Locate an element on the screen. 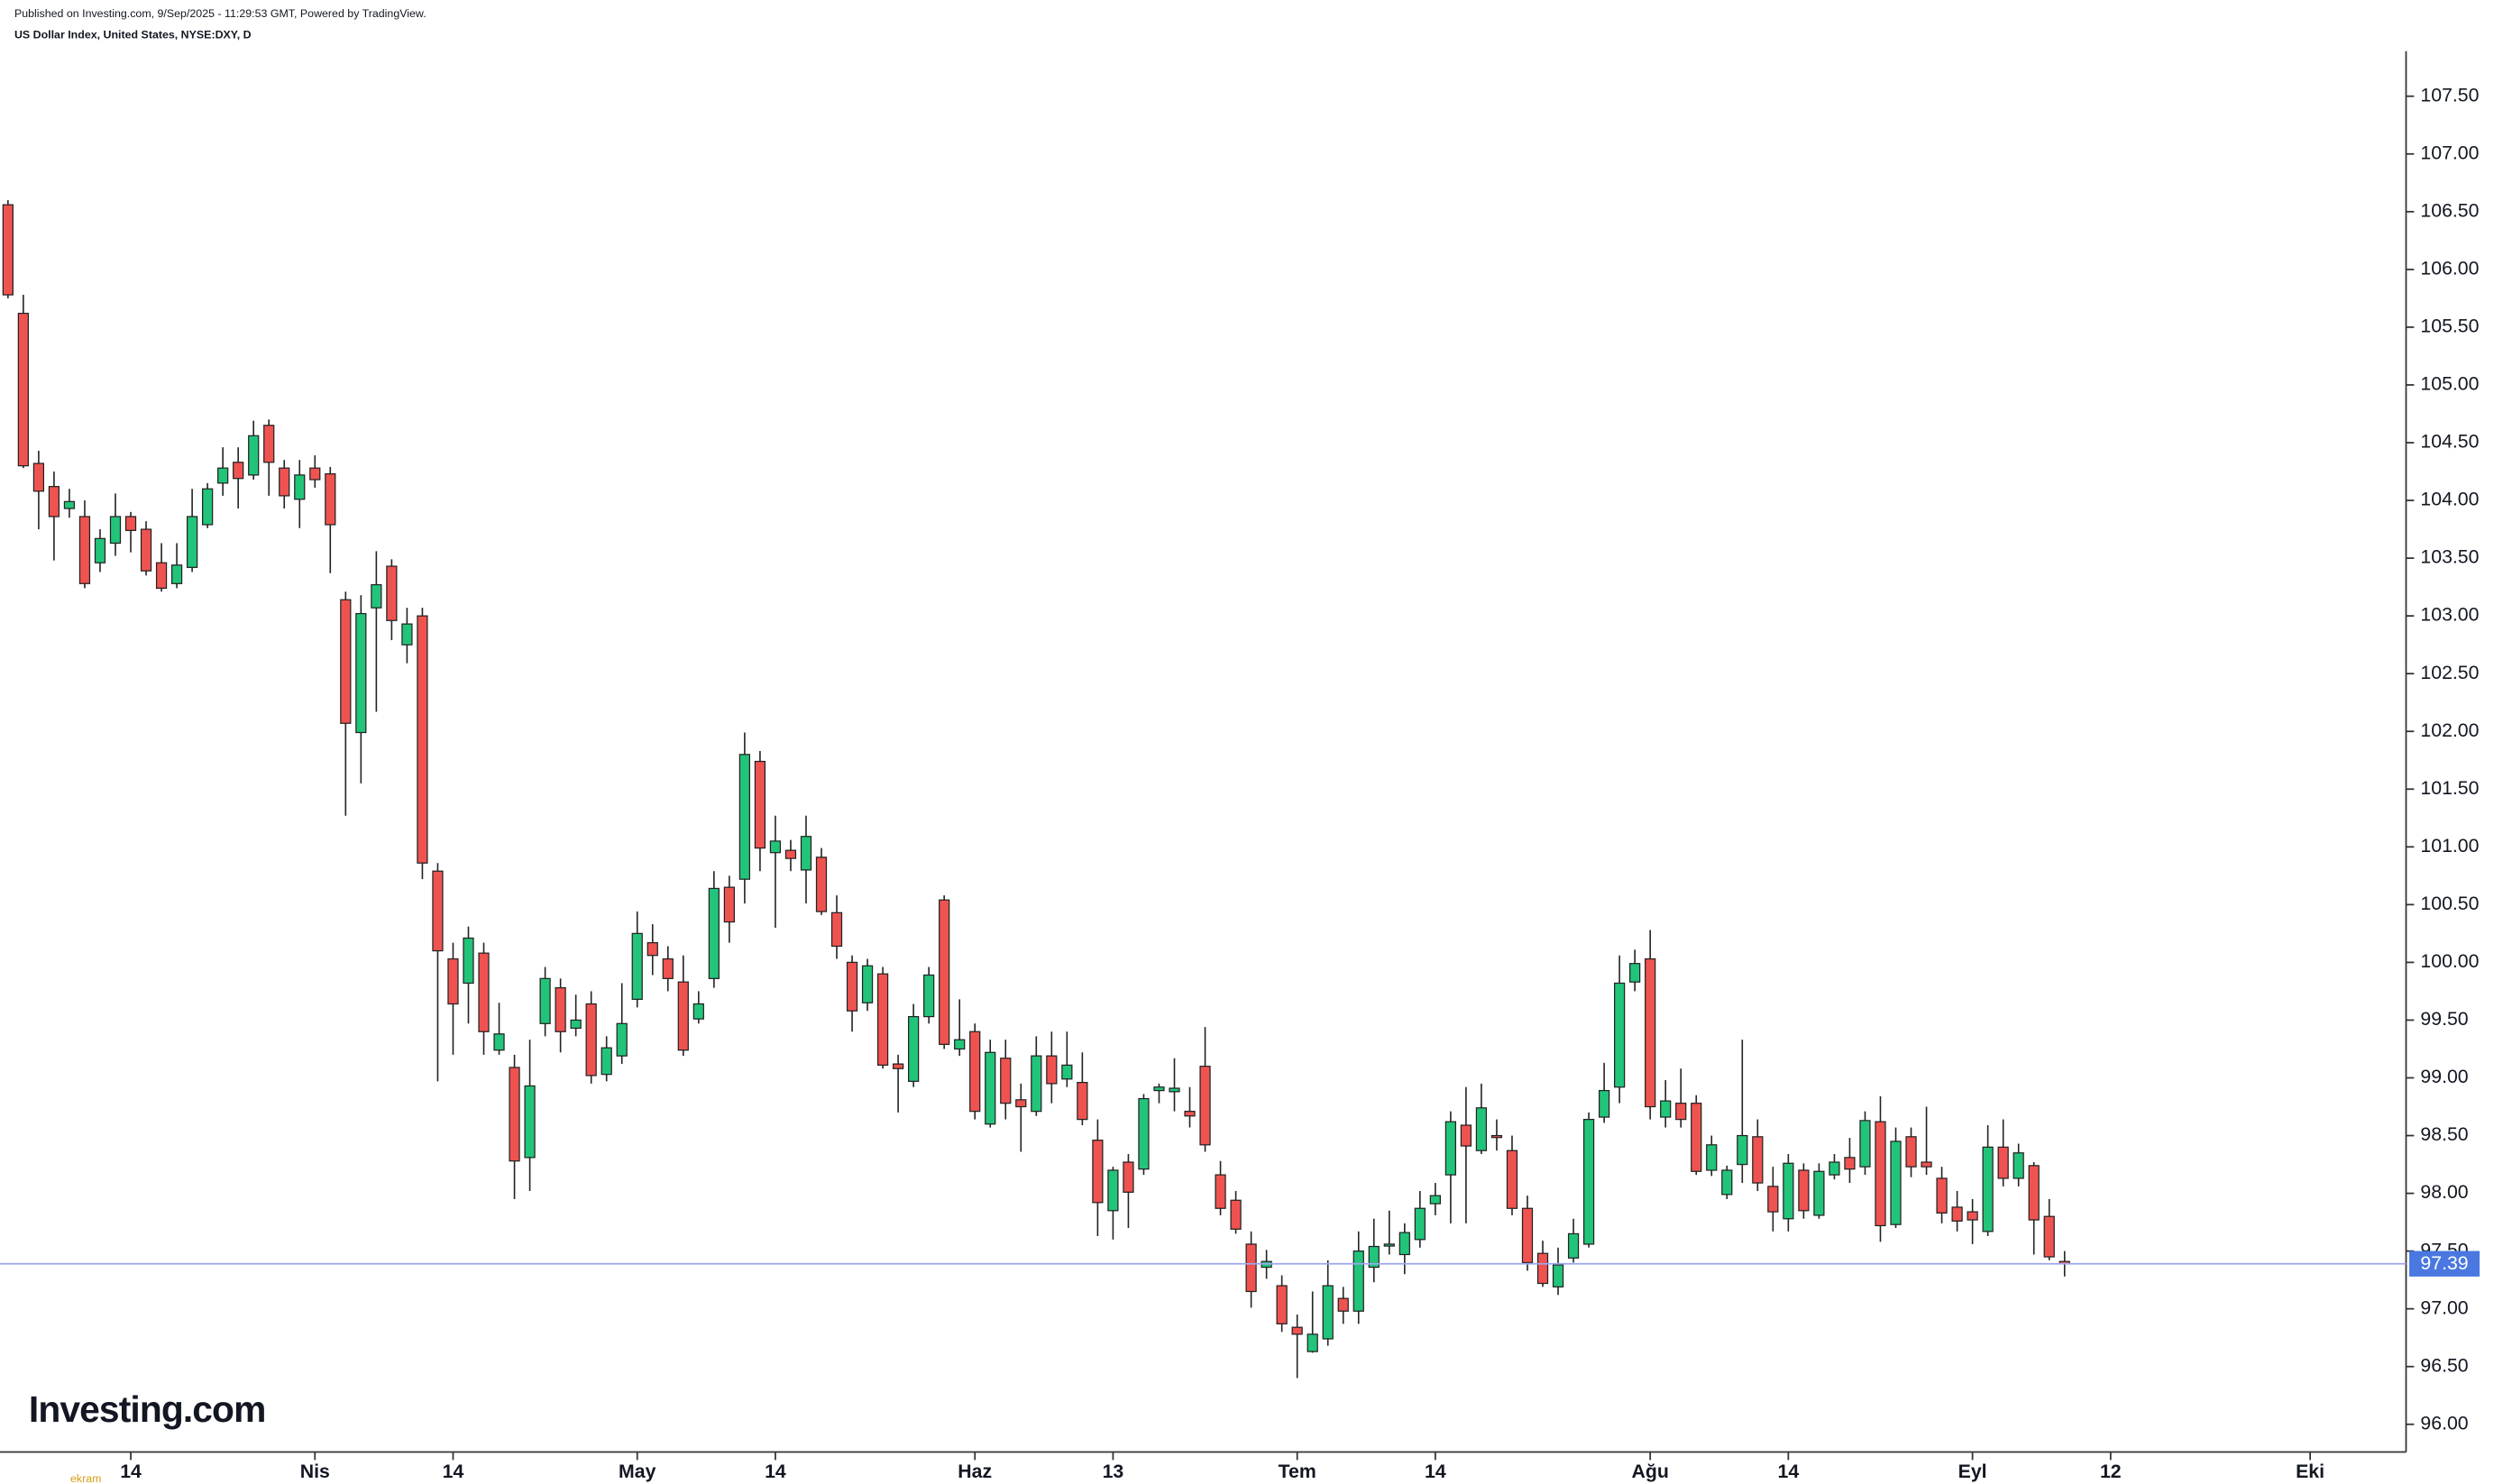 This screenshot has width=2494, height=1484. y-tick-label: 96.00 is located at coordinates (2444, 1423).